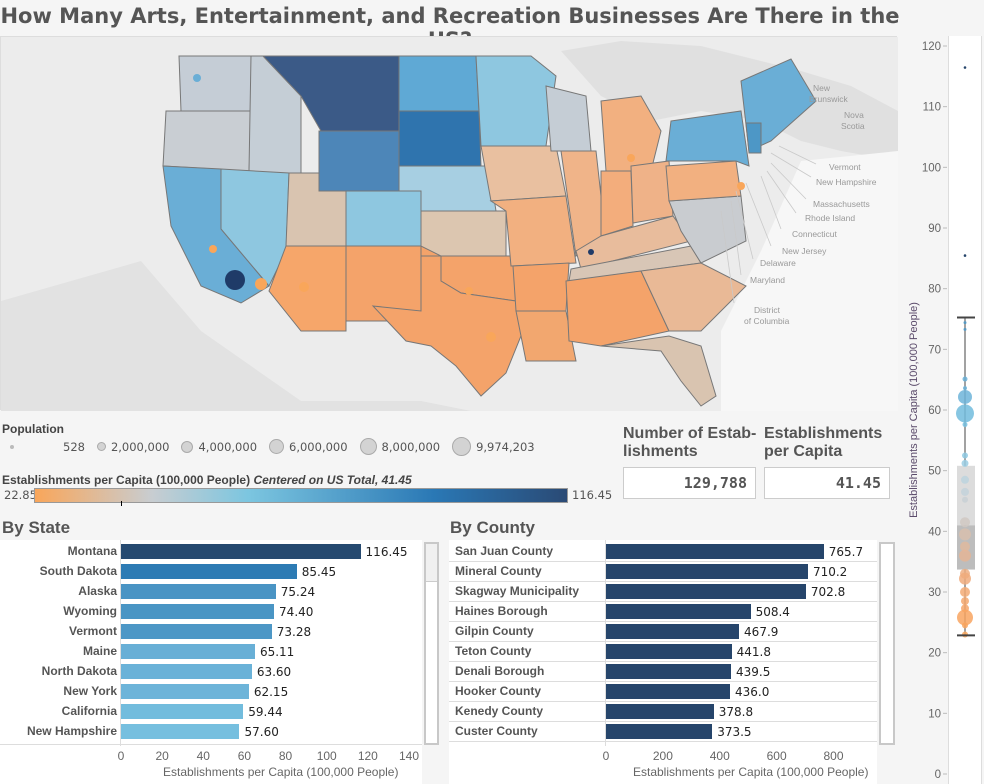 Image resolution: width=984 pixels, height=784 pixels. What do you see at coordinates (753, 138) in the screenshot?
I see `state-vermont` at bounding box center [753, 138].